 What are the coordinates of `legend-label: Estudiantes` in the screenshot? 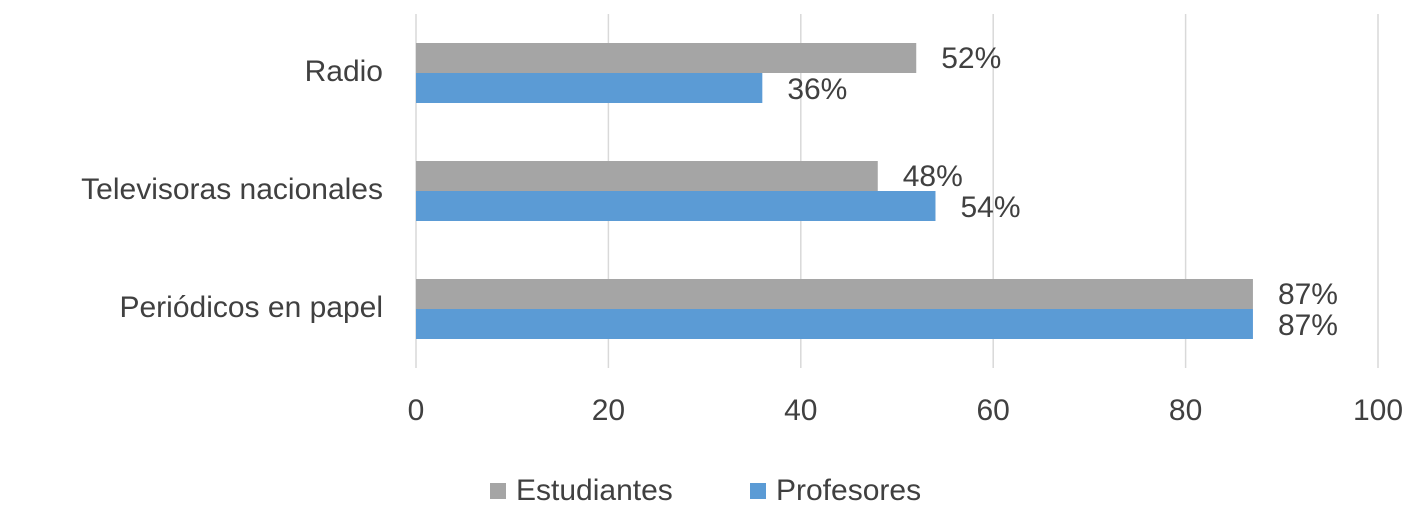 It's located at (594, 490).